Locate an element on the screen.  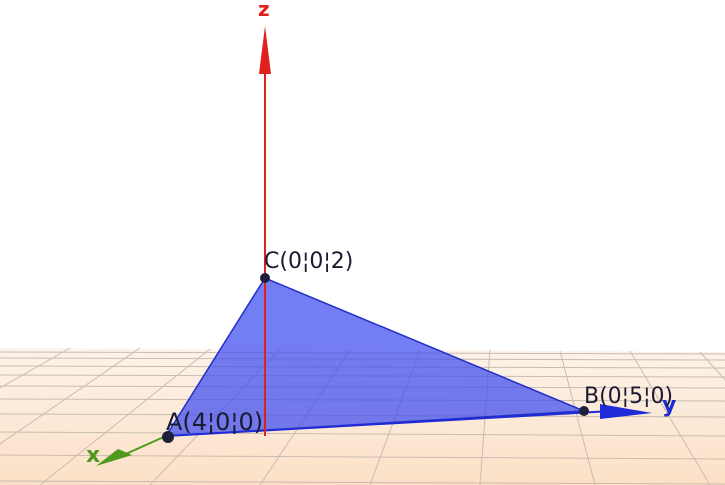
z-axis-arrow-icon is located at coordinates (265, 50).